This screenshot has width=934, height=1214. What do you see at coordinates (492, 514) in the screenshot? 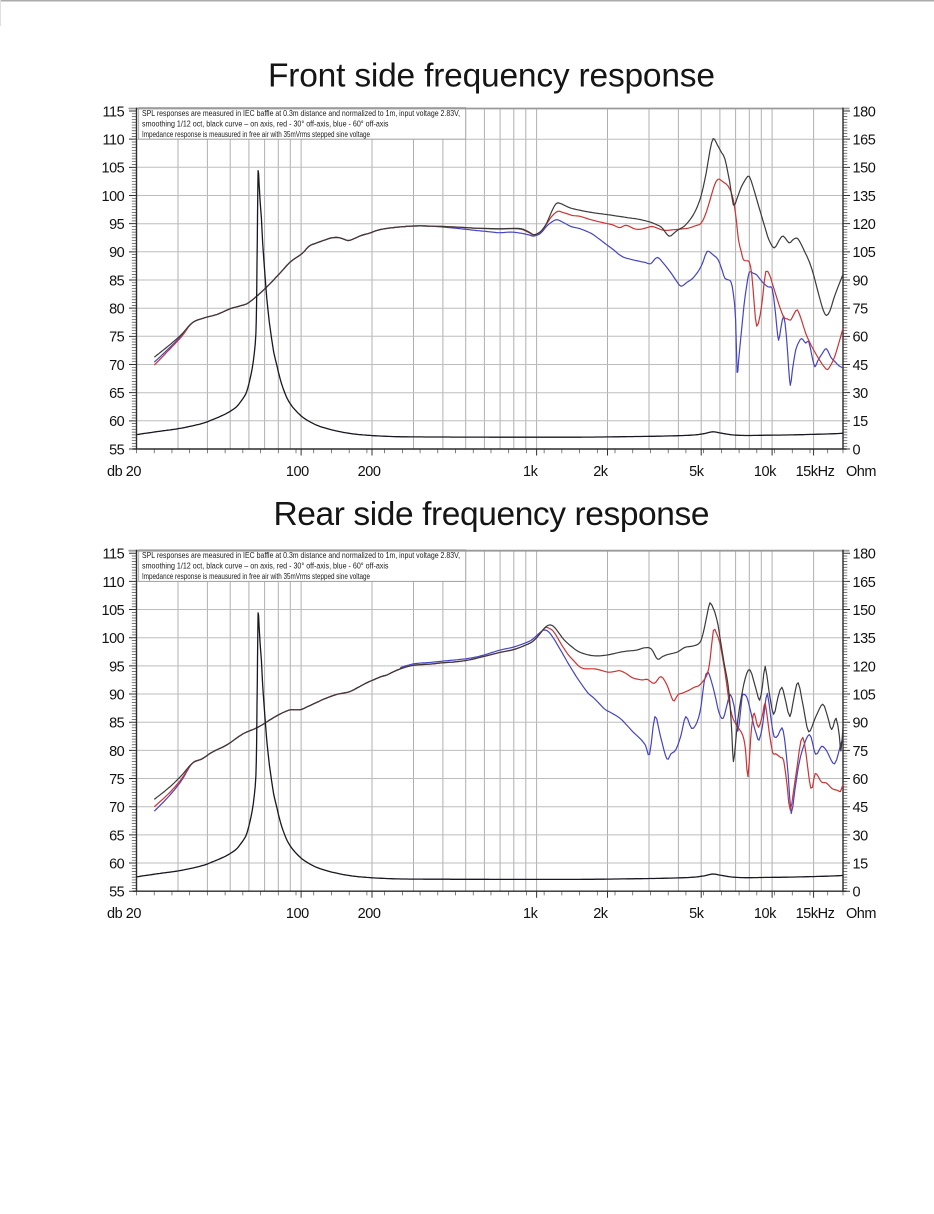
I see `svg-text: Rear side frequency response` at bounding box center [492, 514].